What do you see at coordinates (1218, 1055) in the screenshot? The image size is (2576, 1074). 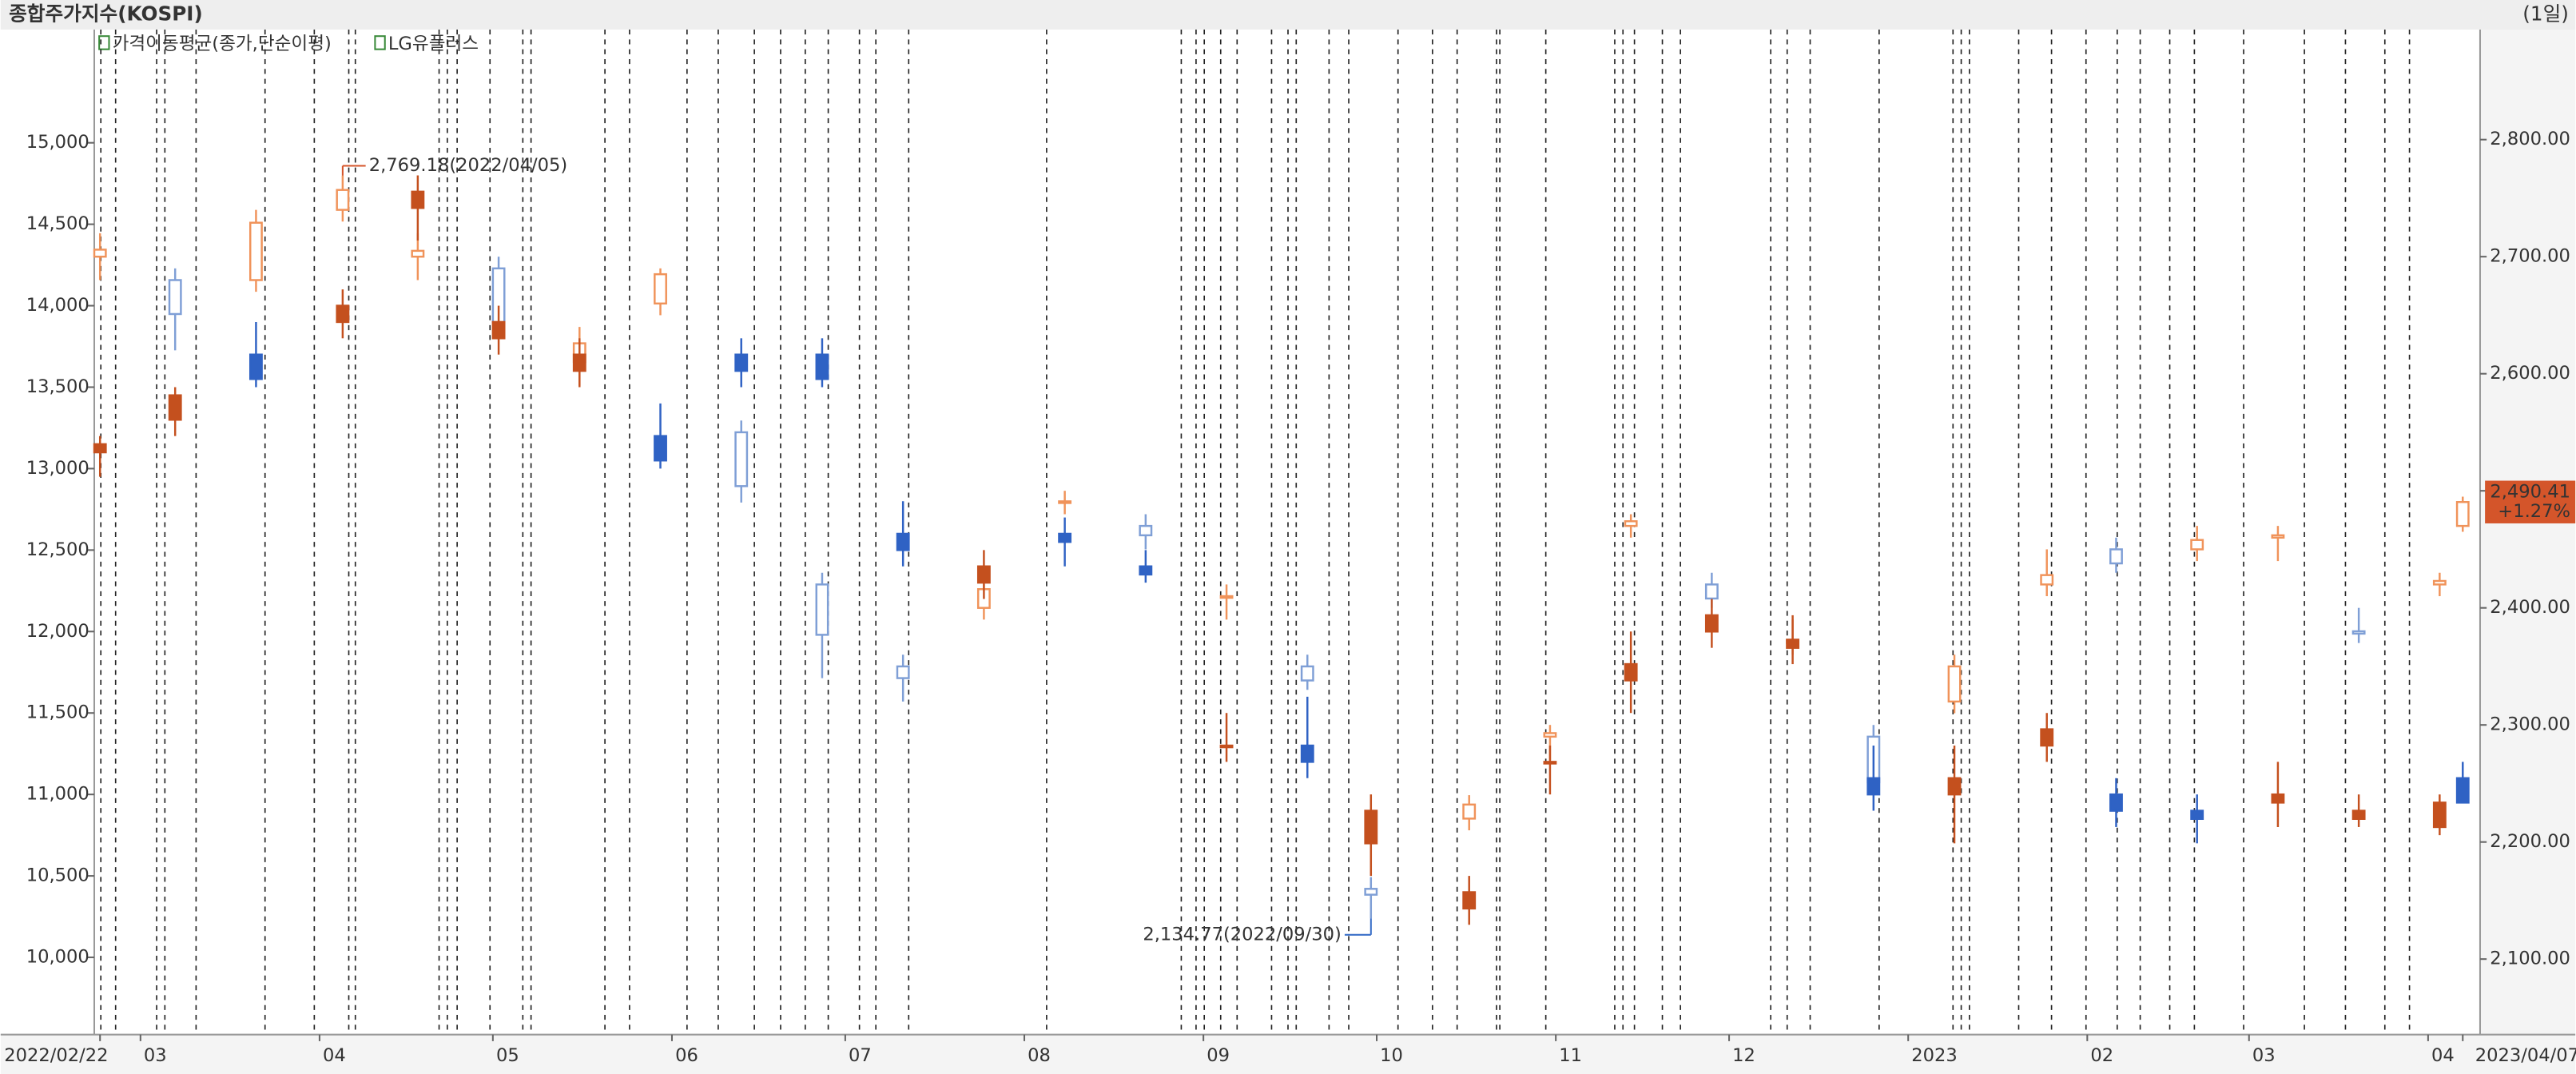 I see `x-tick-label: 09` at bounding box center [1218, 1055].